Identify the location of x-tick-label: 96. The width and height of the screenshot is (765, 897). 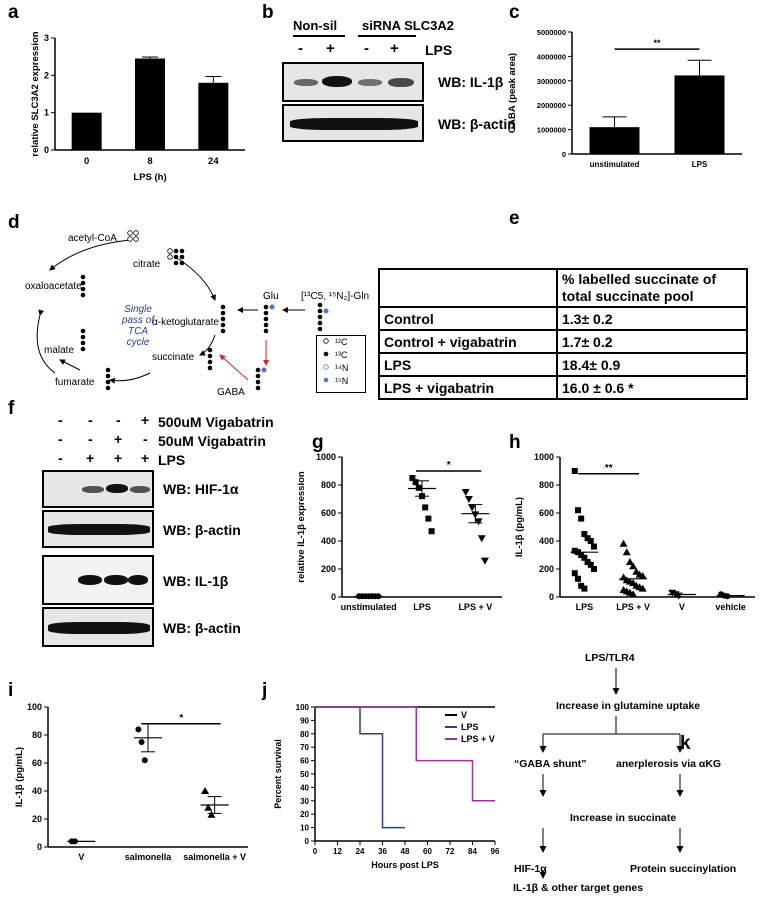
(495, 851).